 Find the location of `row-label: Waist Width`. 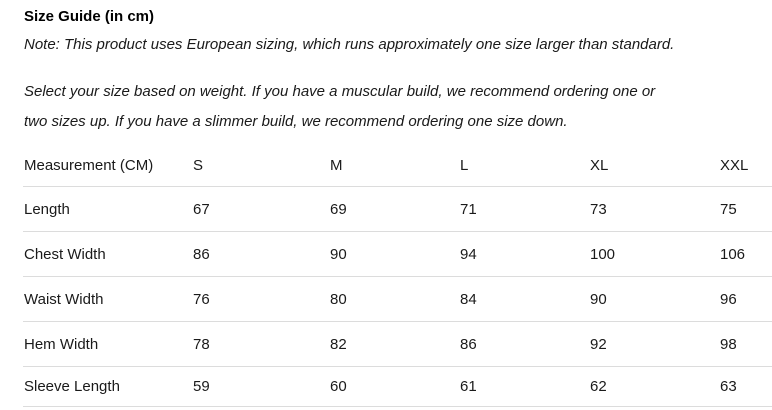

row-label: Waist Width is located at coordinates (107, 299).